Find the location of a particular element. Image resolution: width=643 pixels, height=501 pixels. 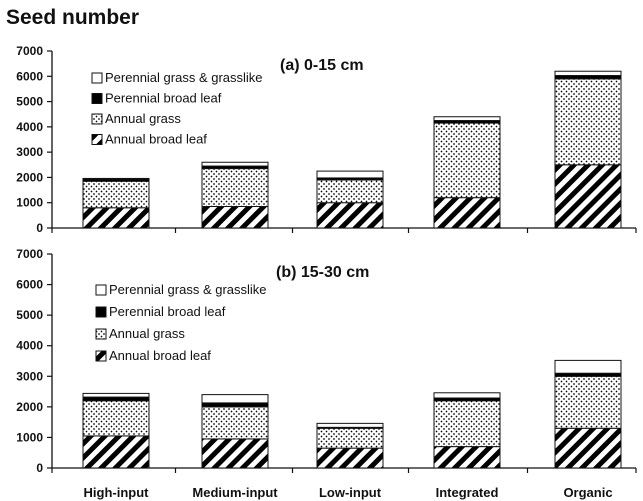

bar-high-input-perennial-broad-leaf is located at coordinates (116, 399).